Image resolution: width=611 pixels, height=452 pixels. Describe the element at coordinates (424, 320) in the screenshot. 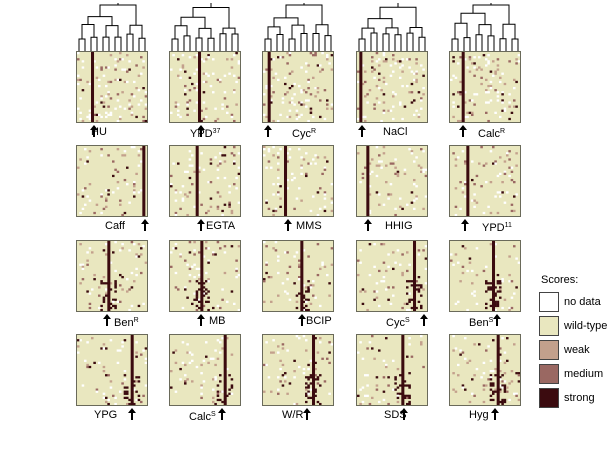

I see `up-arrow-icon` at that location.